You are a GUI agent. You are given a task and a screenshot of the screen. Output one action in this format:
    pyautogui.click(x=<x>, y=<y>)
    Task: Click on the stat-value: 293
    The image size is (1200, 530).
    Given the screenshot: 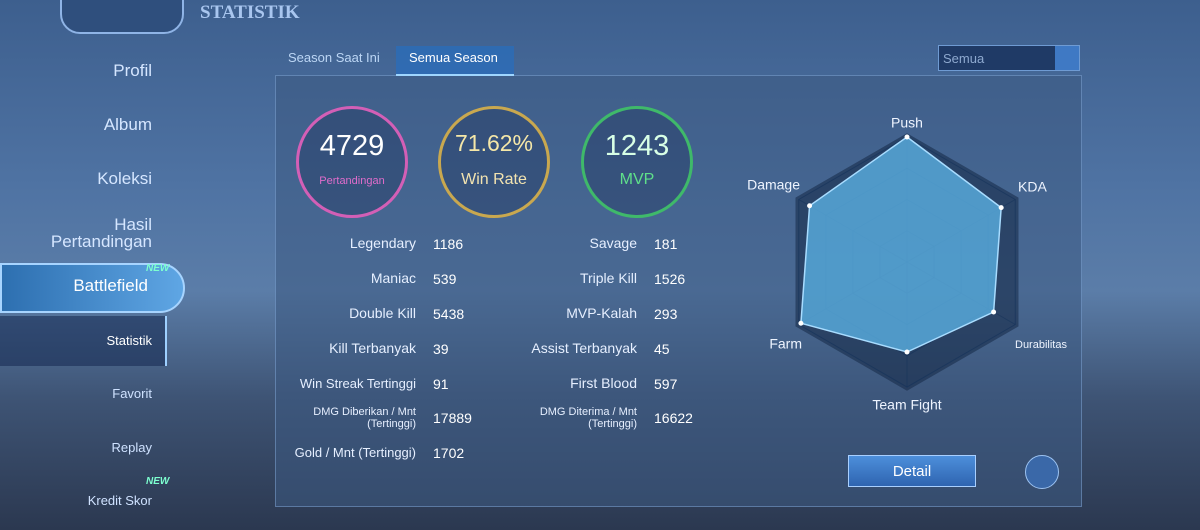 What is the action you would take?
    pyautogui.click(x=666, y=314)
    